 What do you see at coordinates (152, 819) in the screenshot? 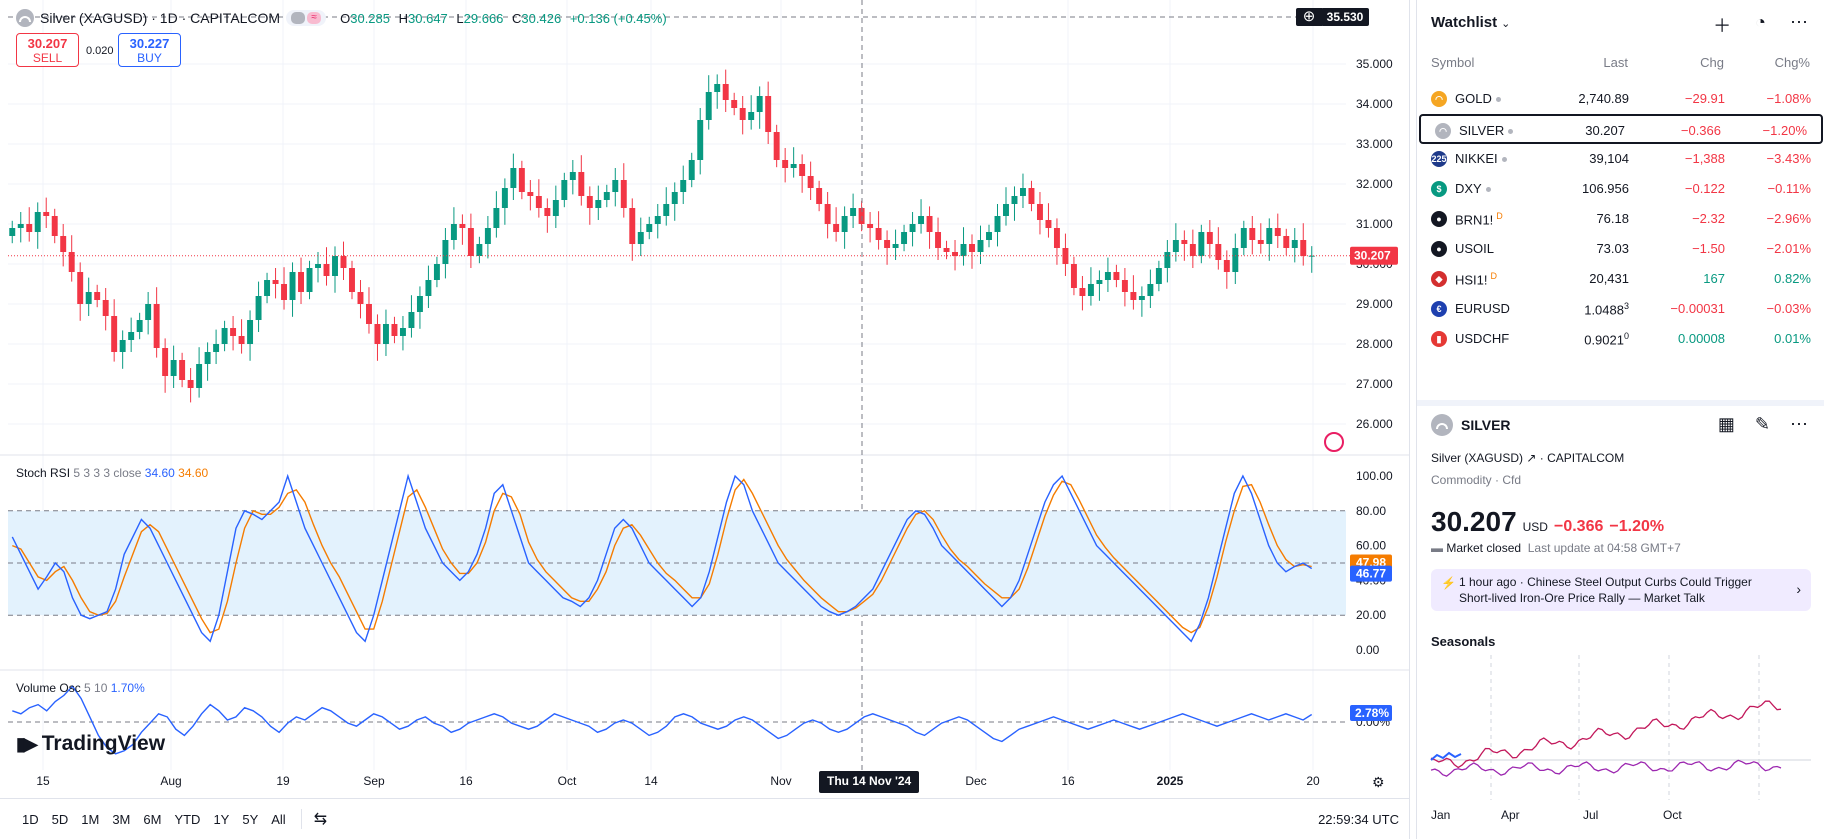
I see `range-6m: 6M` at bounding box center [152, 819].